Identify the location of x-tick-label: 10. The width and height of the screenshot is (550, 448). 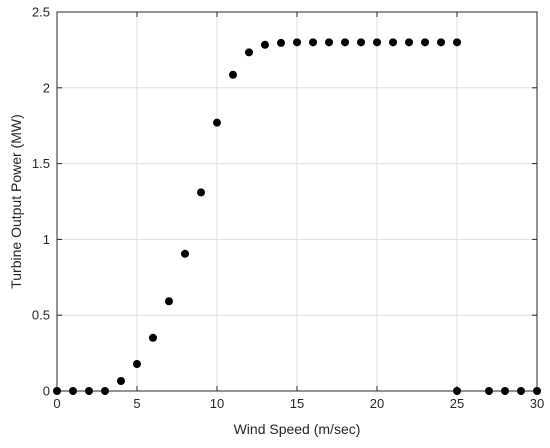
(217, 403).